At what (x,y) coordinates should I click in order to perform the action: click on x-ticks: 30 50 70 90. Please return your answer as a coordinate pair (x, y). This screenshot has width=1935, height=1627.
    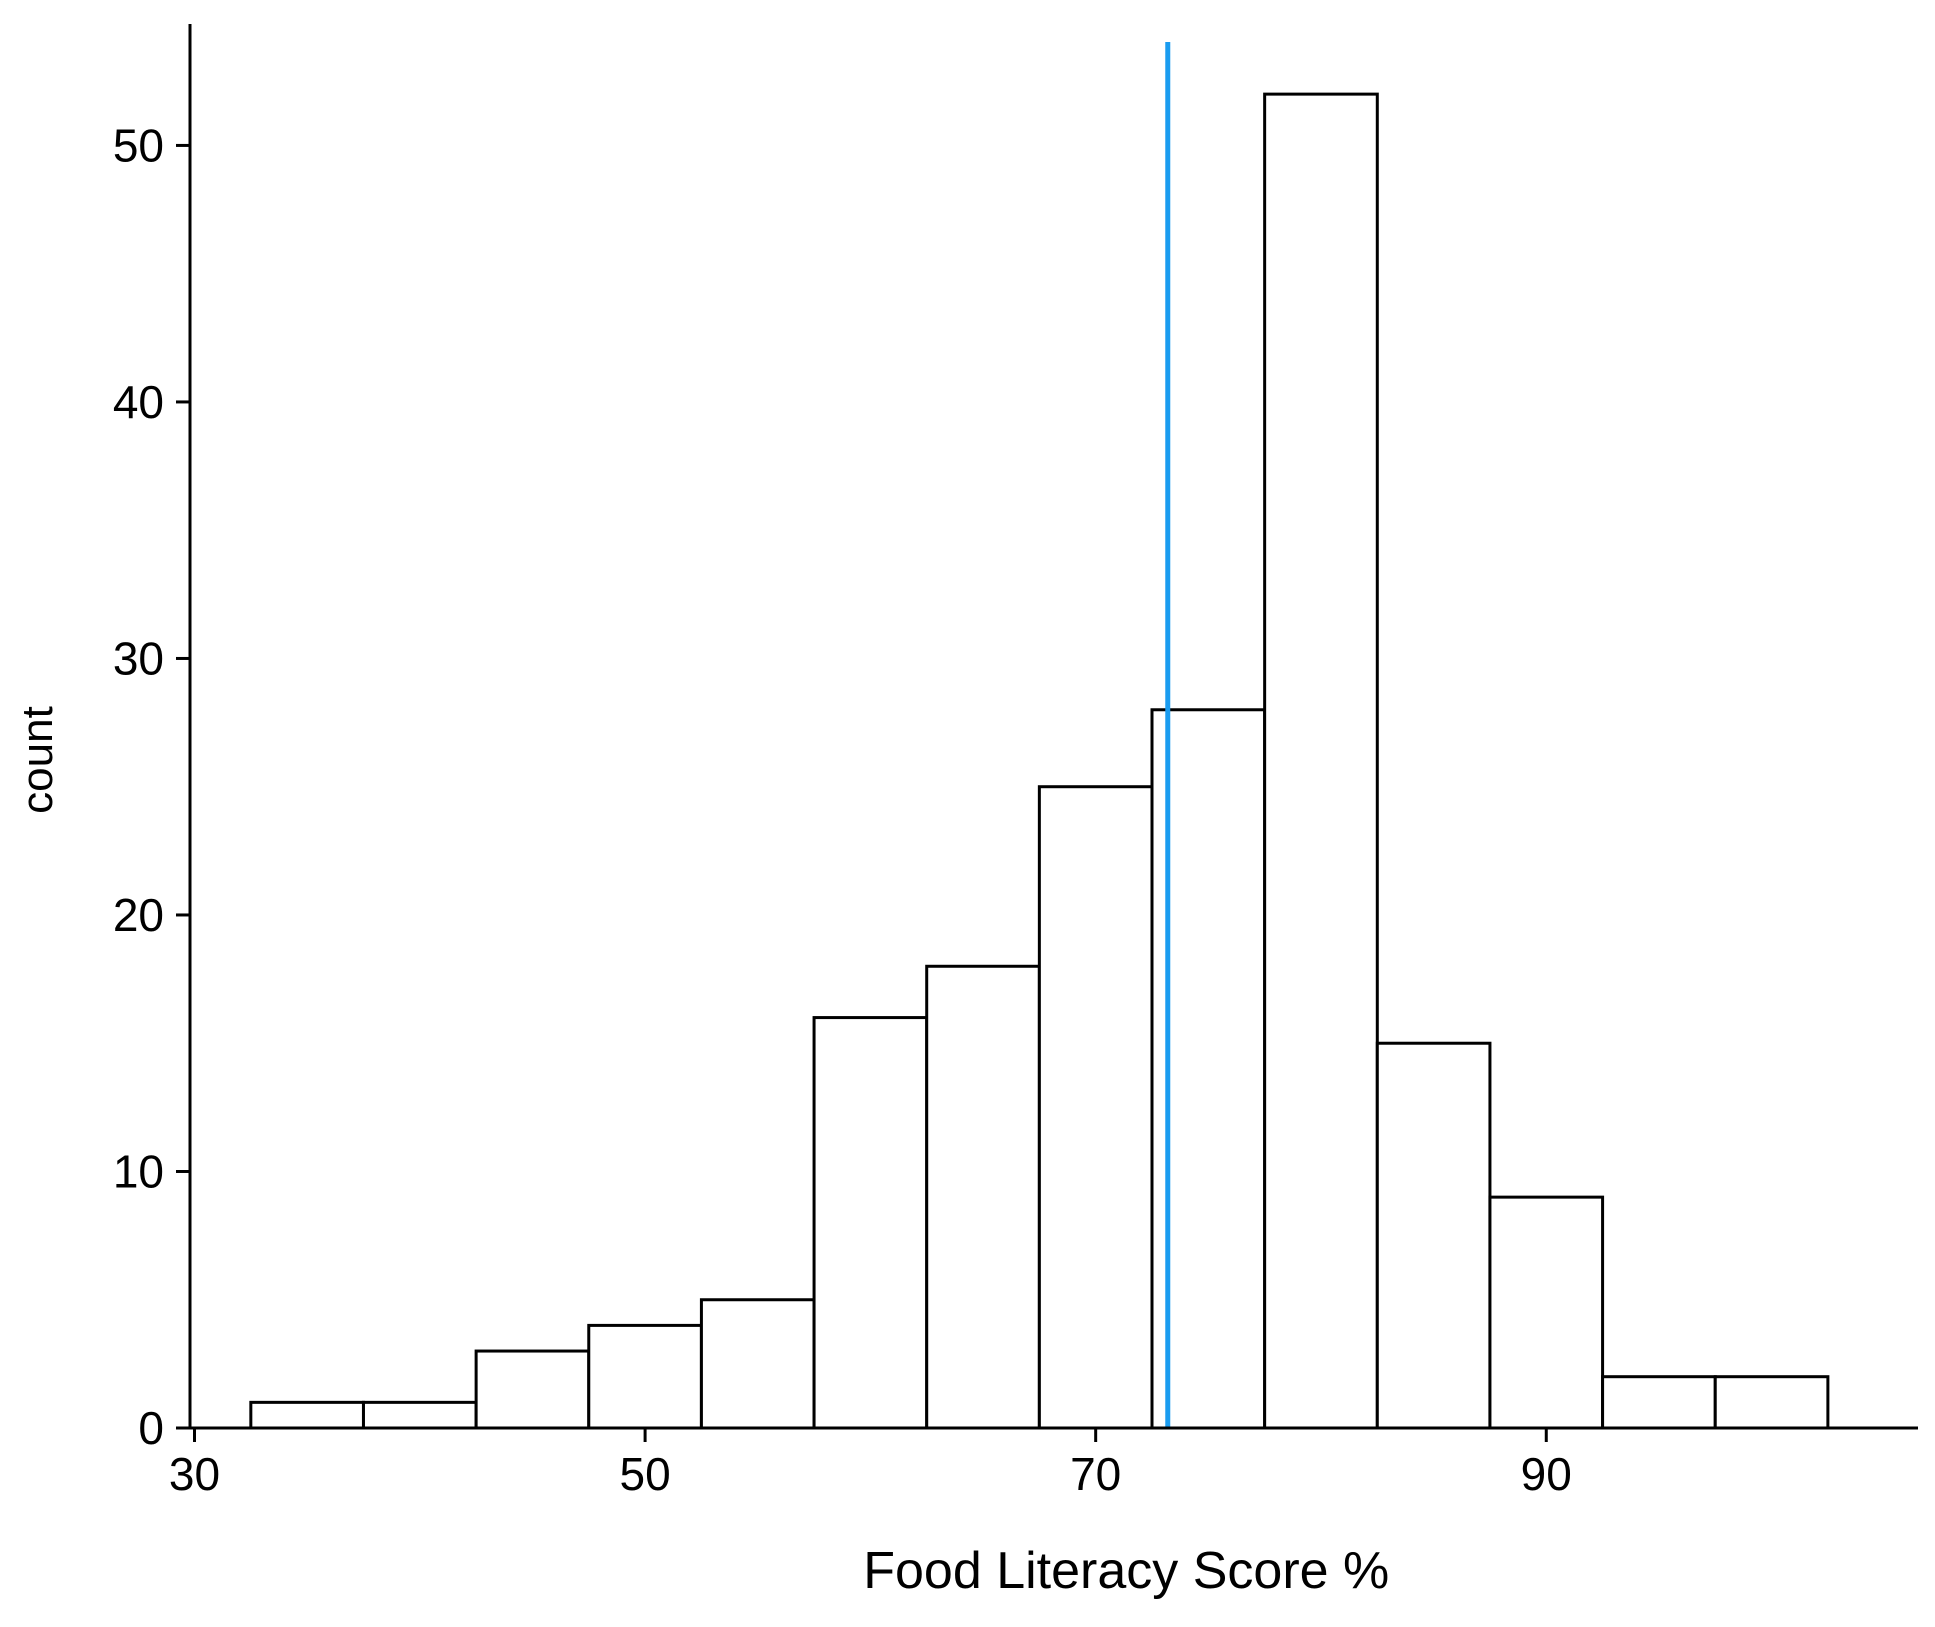
    Looking at the image, I should click on (870, 1464).